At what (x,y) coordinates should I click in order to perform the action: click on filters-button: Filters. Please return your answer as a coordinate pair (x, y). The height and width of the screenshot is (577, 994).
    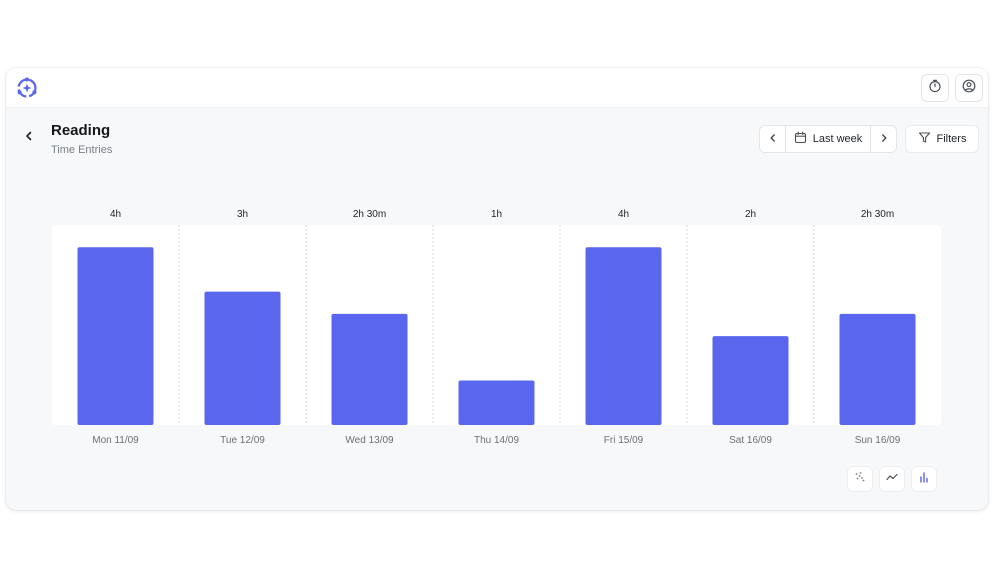
    Looking at the image, I should click on (942, 139).